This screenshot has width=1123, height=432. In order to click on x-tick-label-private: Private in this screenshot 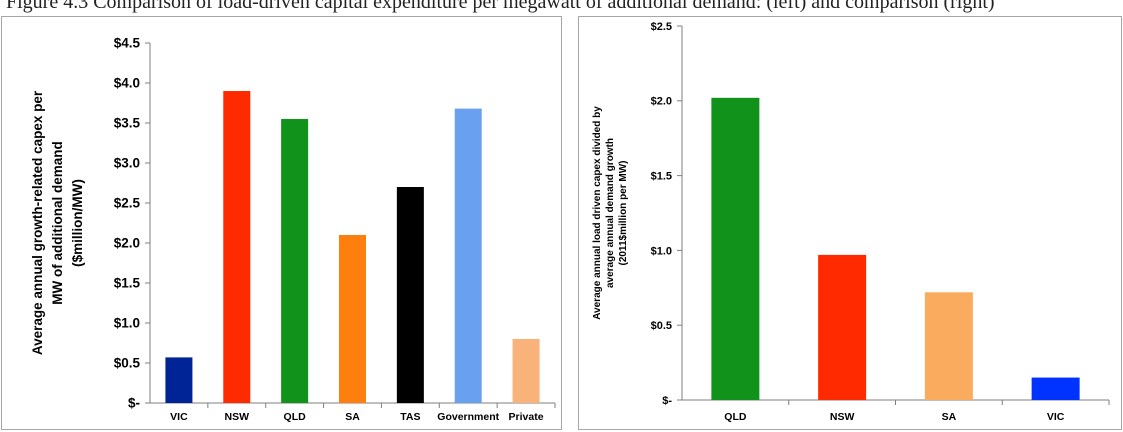, I will do `click(526, 417)`.